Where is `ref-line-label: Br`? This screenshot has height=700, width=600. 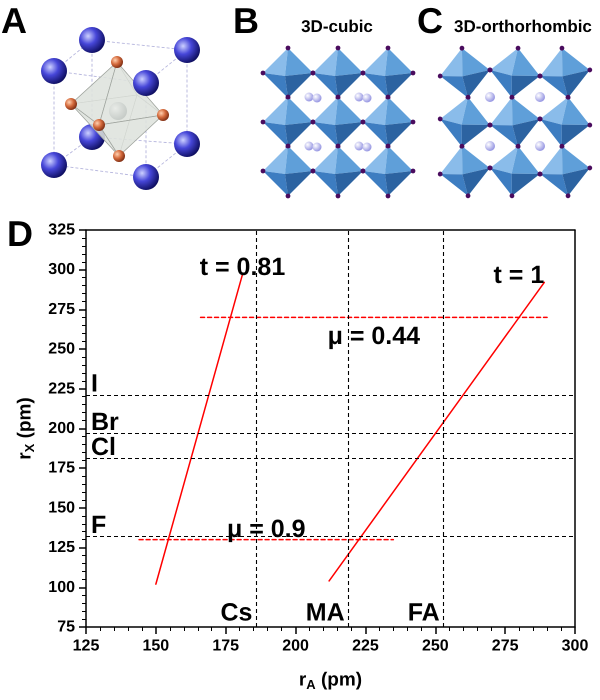 ref-line-label: Br is located at coordinates (105, 422).